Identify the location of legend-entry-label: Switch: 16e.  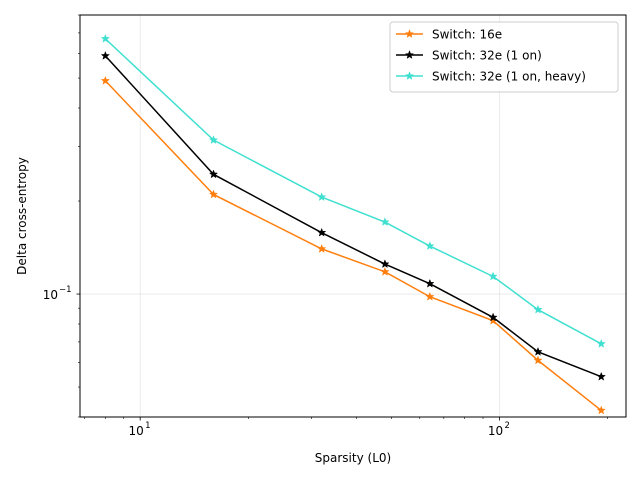
(467, 35).